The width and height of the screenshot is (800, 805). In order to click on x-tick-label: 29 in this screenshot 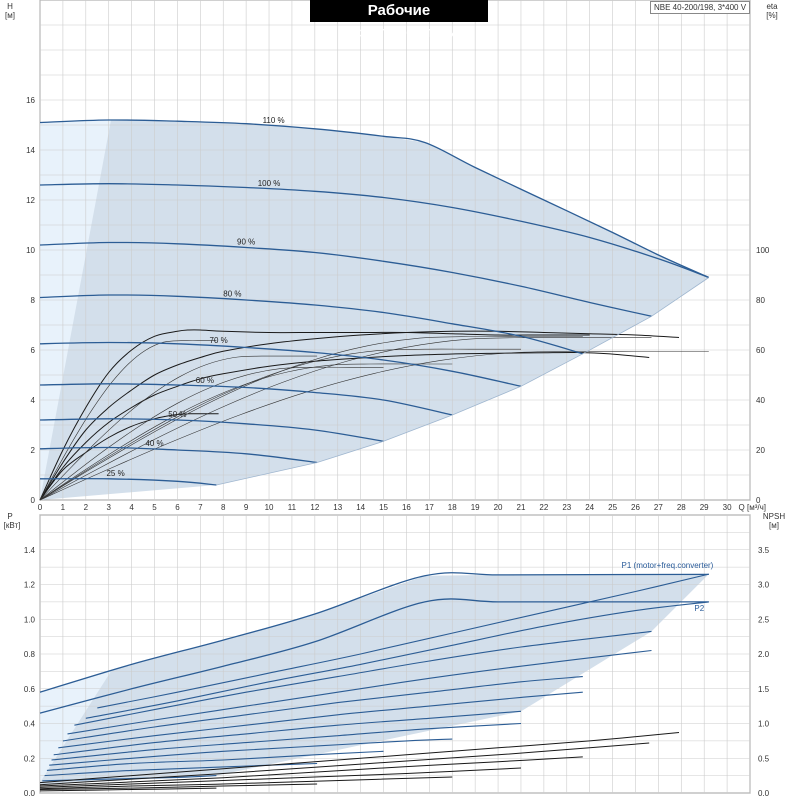, I will do `click(704, 507)`.